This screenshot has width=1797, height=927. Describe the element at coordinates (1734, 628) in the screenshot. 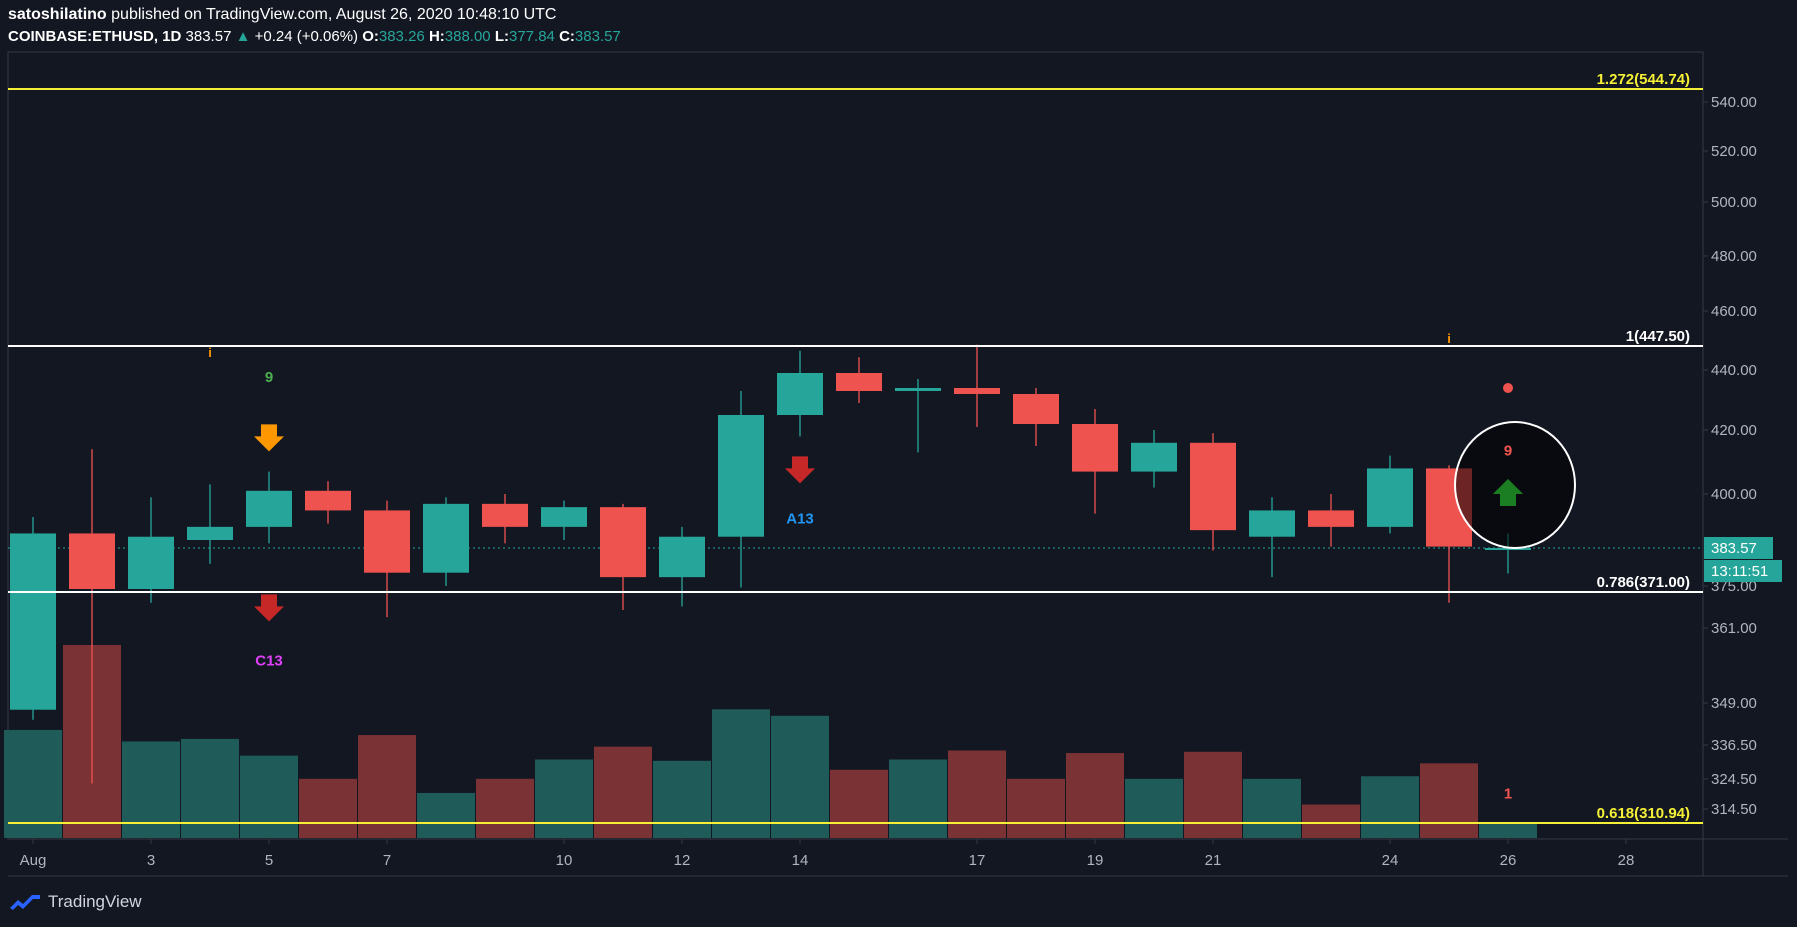

I see `price-tick-label: 361.00` at that location.